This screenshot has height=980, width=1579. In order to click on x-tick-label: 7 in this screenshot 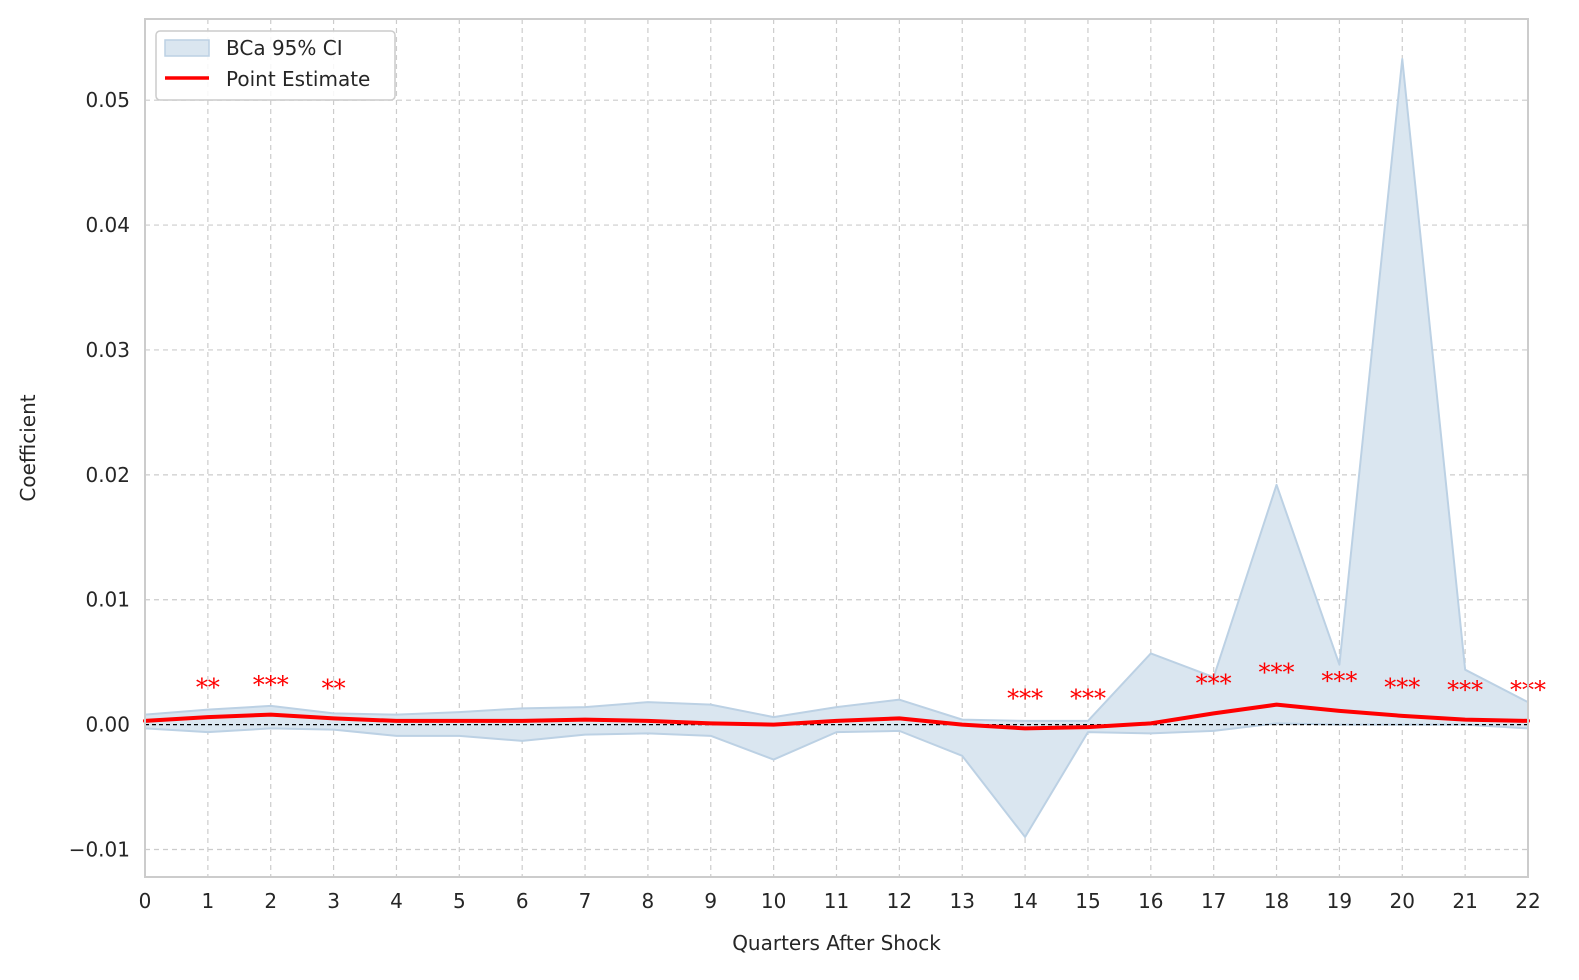, I will do `click(585, 901)`.